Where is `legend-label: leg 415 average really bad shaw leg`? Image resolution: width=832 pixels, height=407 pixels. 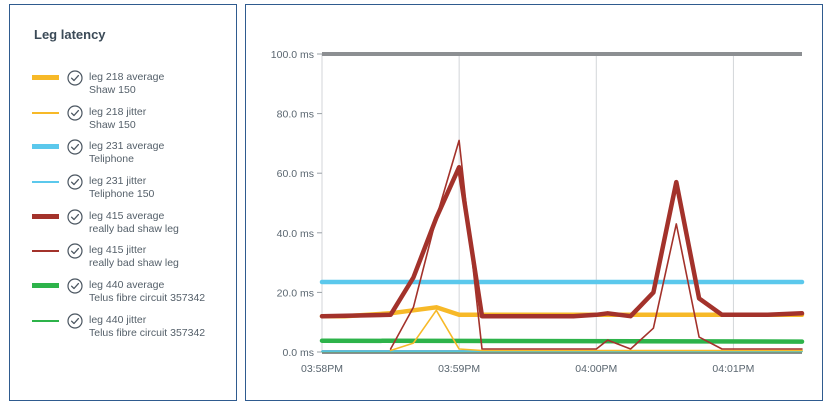
legend-label: leg 415 average really bad shaw leg is located at coordinates (134, 223).